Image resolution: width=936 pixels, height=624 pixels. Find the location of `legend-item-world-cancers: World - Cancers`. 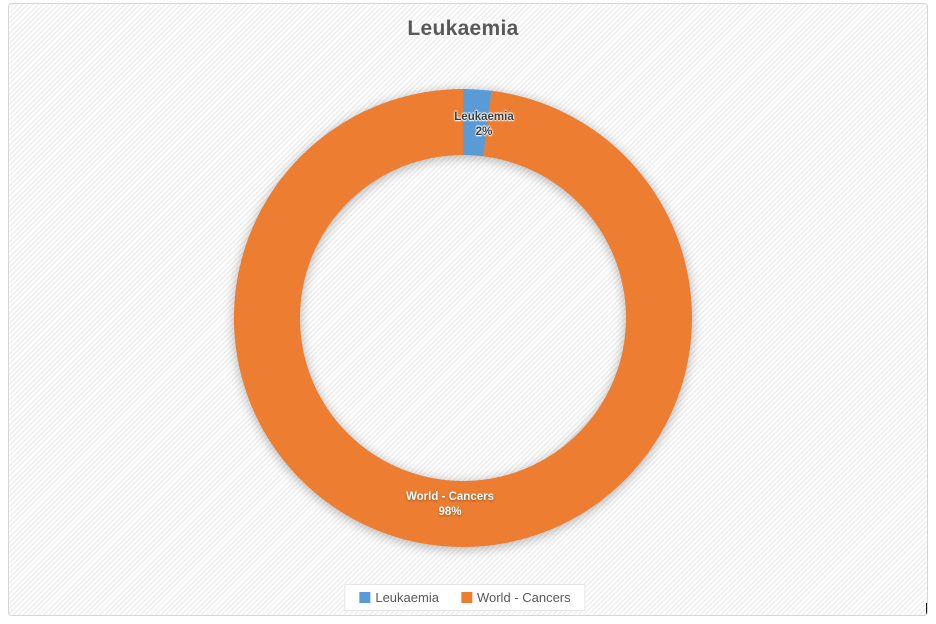

legend-item-world-cancers: World - Cancers is located at coordinates (515, 597).